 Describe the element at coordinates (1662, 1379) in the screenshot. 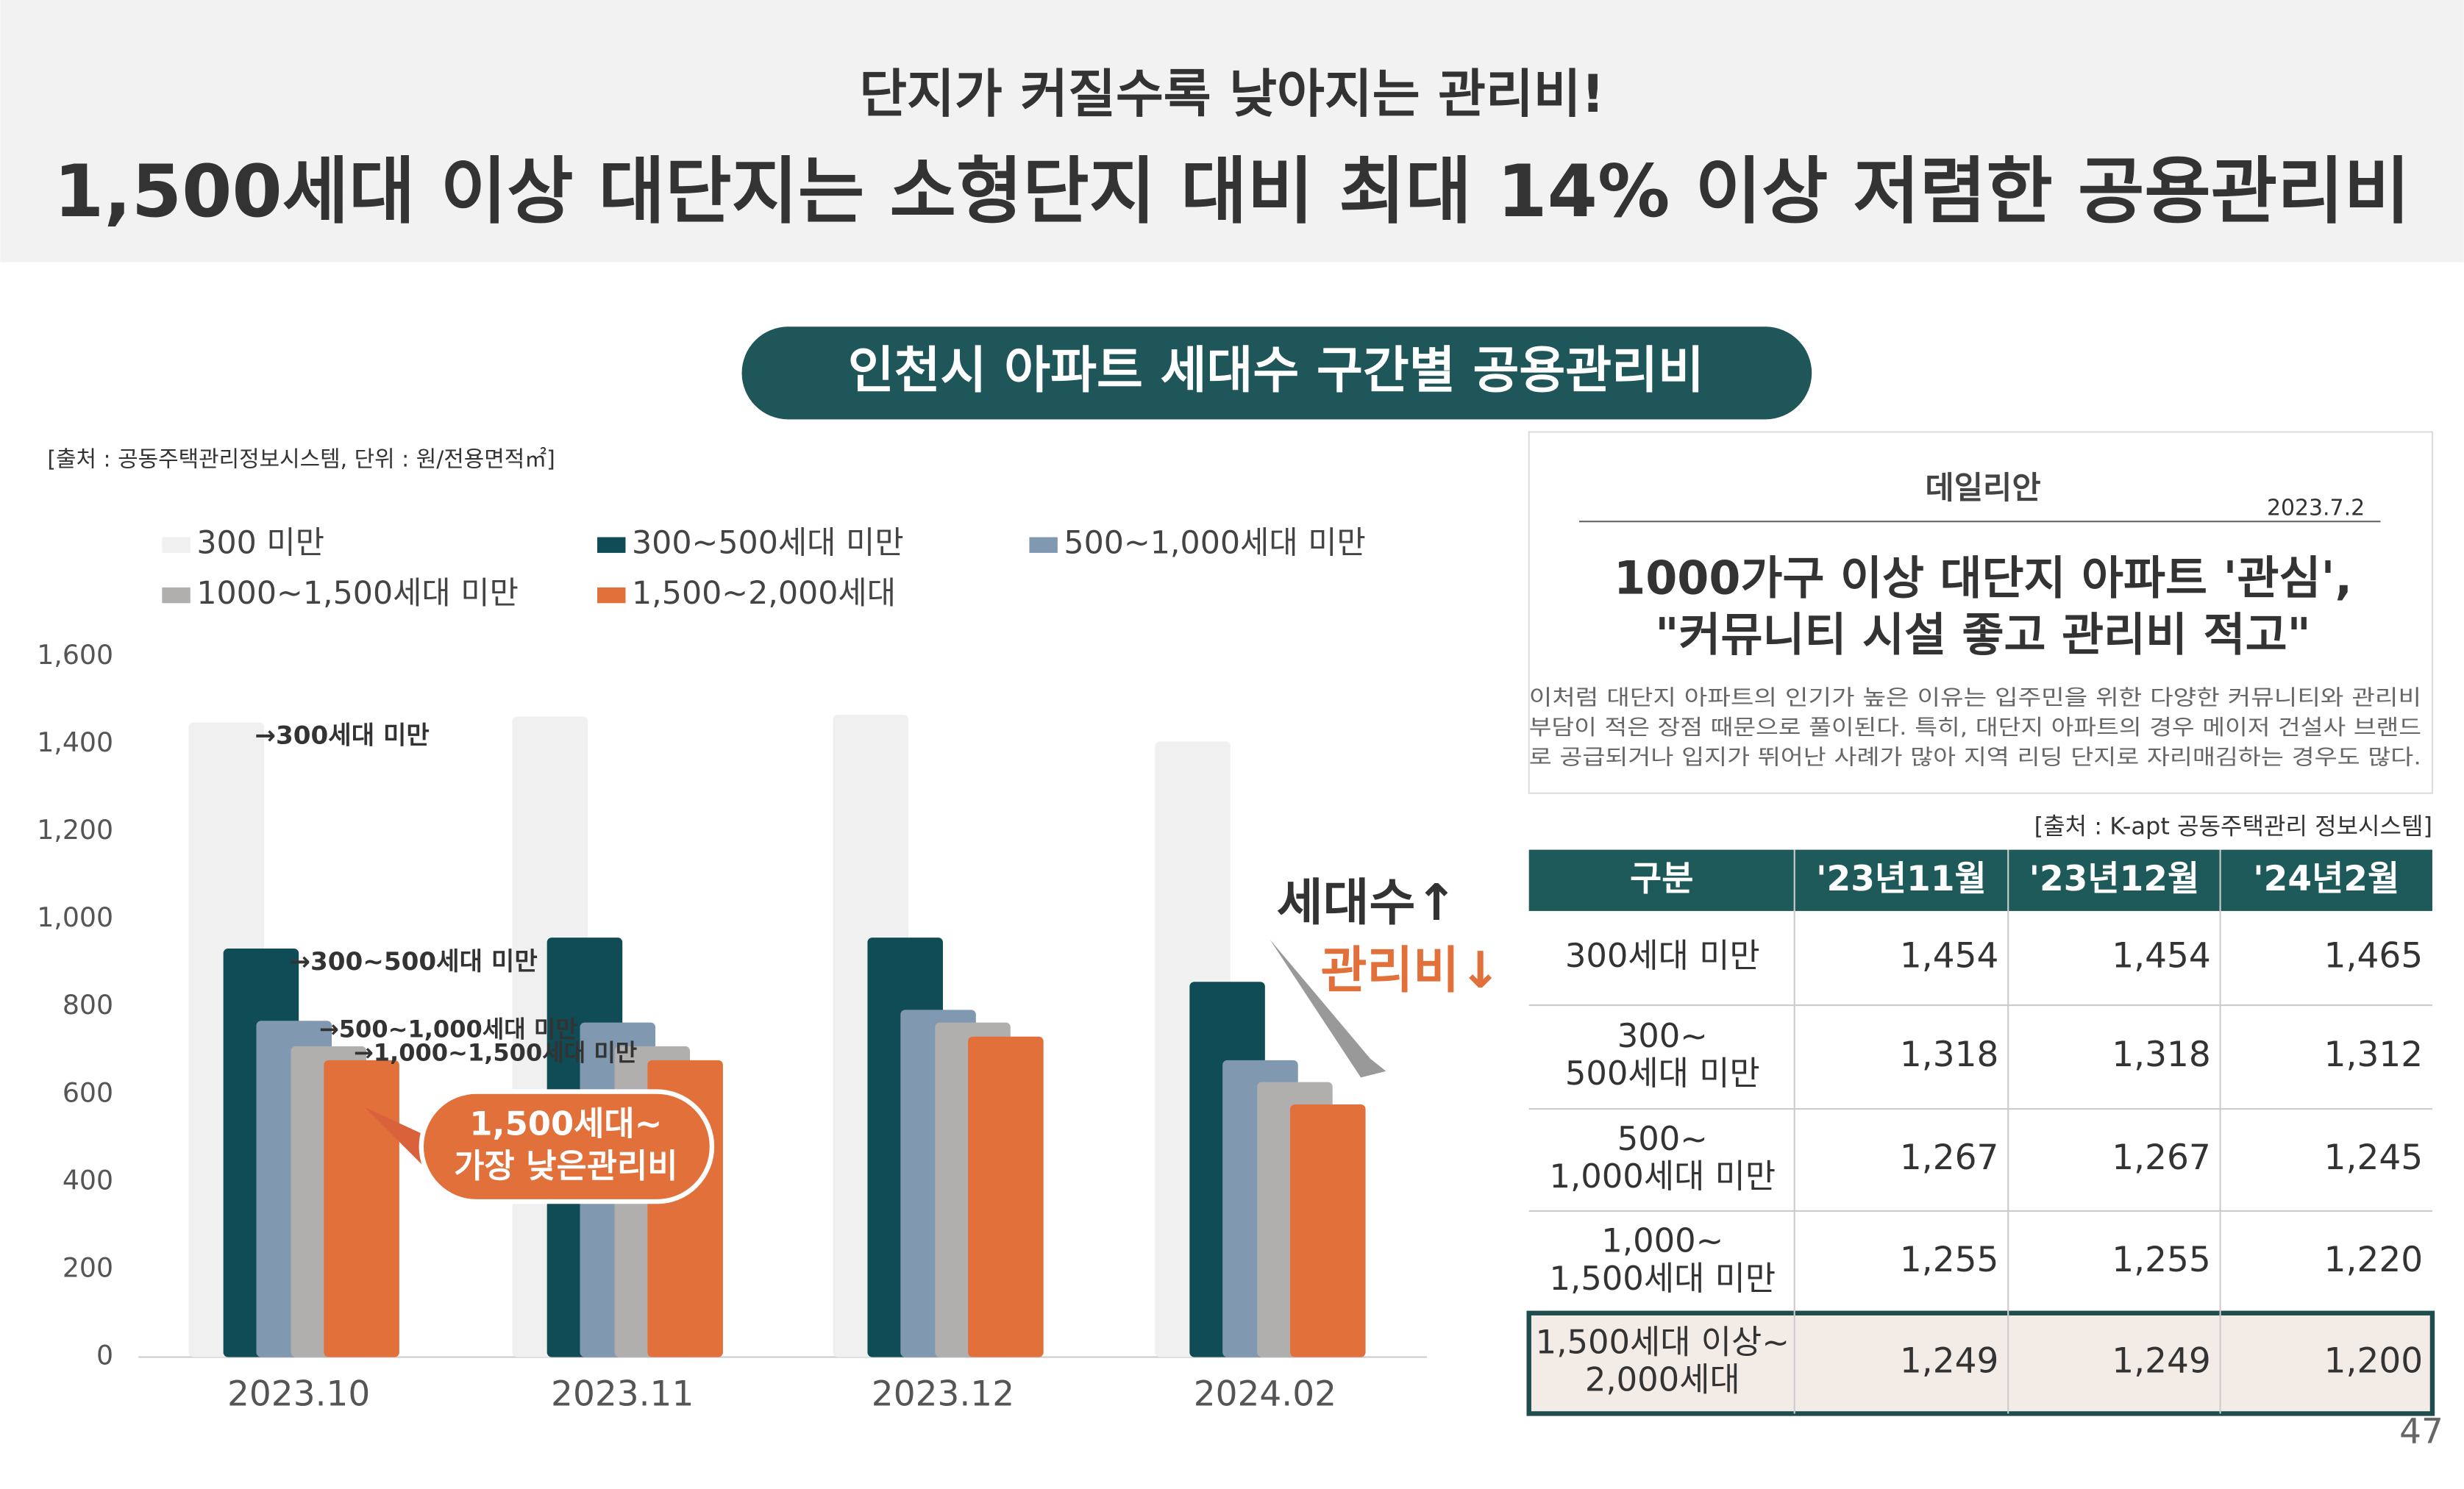

I see `table-row-label: 2,000세대` at that location.